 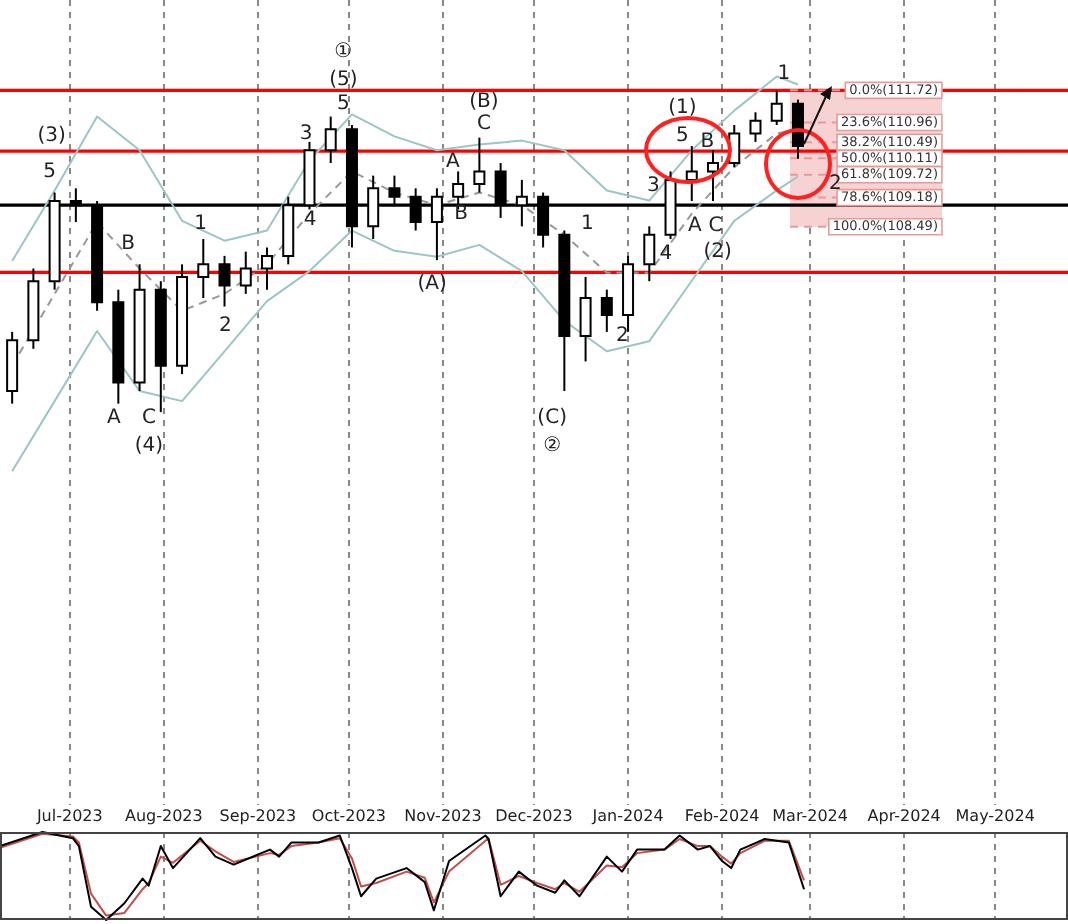 I want to click on x-tick-label: Dec-2023, so click(x=534, y=815).